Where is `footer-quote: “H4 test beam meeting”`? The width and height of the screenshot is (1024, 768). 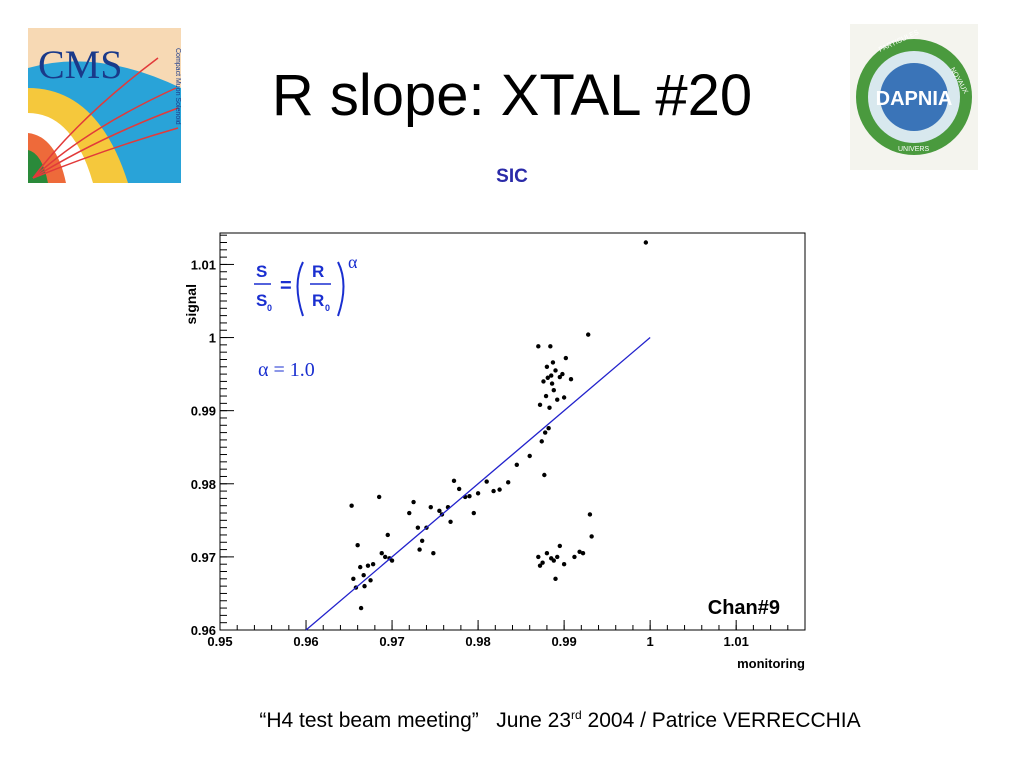 footer-quote: “H4 test beam meeting” is located at coordinates (369, 720).